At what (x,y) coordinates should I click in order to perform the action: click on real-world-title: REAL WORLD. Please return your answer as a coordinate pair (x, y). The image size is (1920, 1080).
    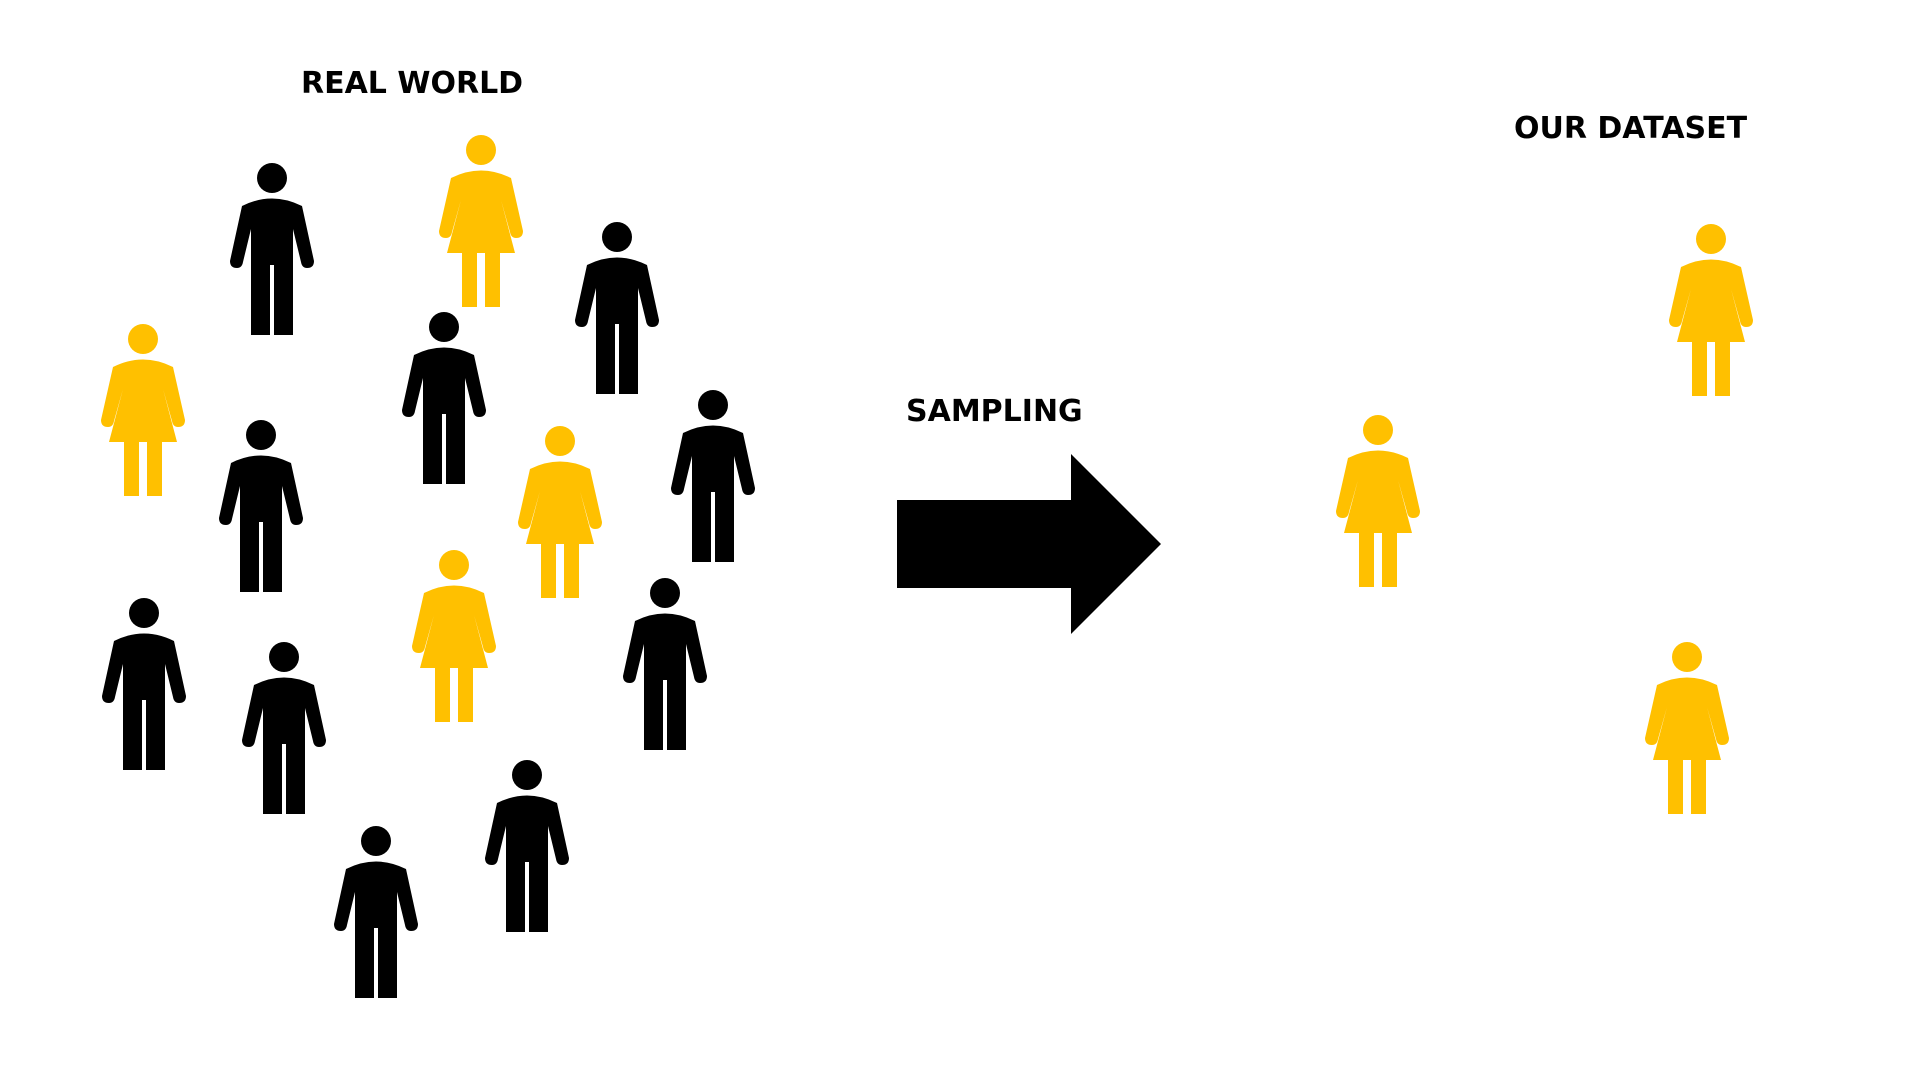
    Looking at the image, I should click on (412, 83).